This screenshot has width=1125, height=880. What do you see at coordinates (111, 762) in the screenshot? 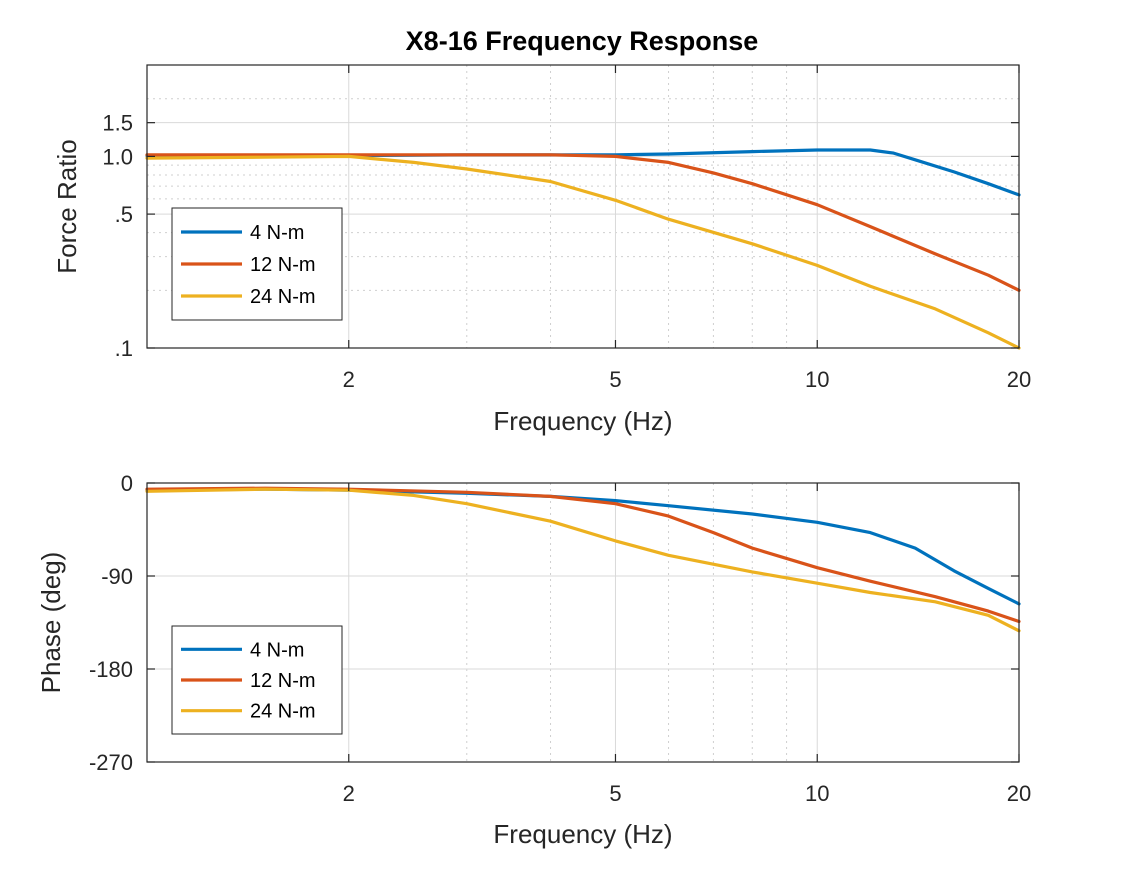
I see `y-tick-label: -270` at bounding box center [111, 762].